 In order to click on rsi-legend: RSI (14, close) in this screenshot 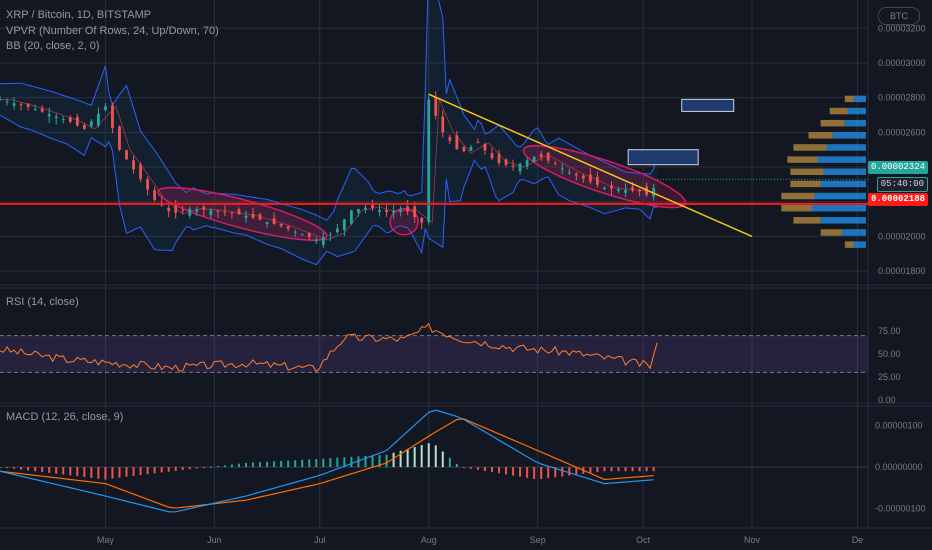, I will do `click(42, 302)`.